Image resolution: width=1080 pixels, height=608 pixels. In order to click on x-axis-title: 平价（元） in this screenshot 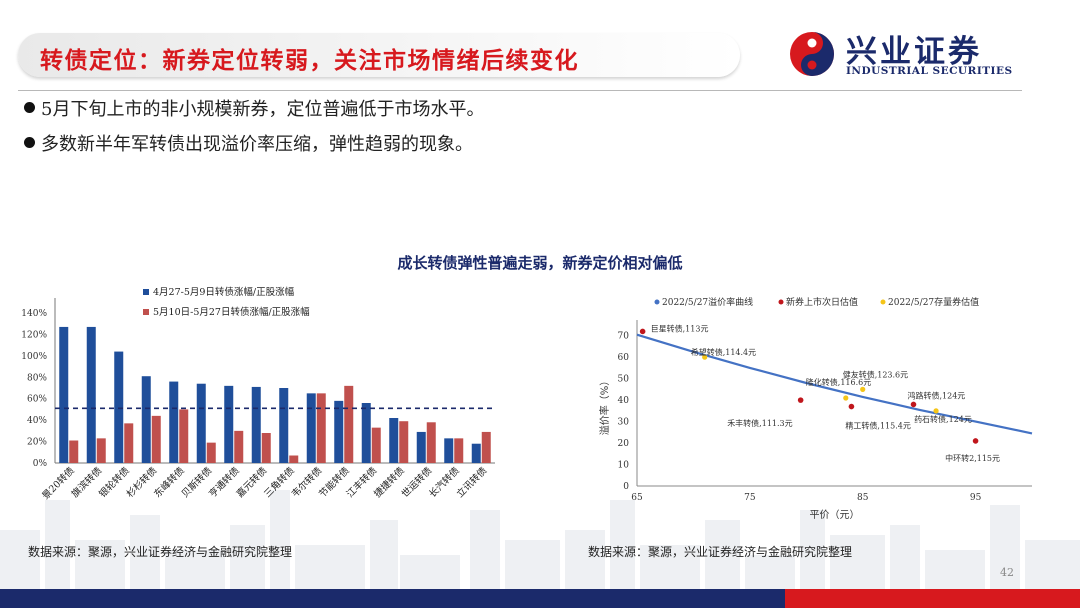, I will do `click(835, 515)`.